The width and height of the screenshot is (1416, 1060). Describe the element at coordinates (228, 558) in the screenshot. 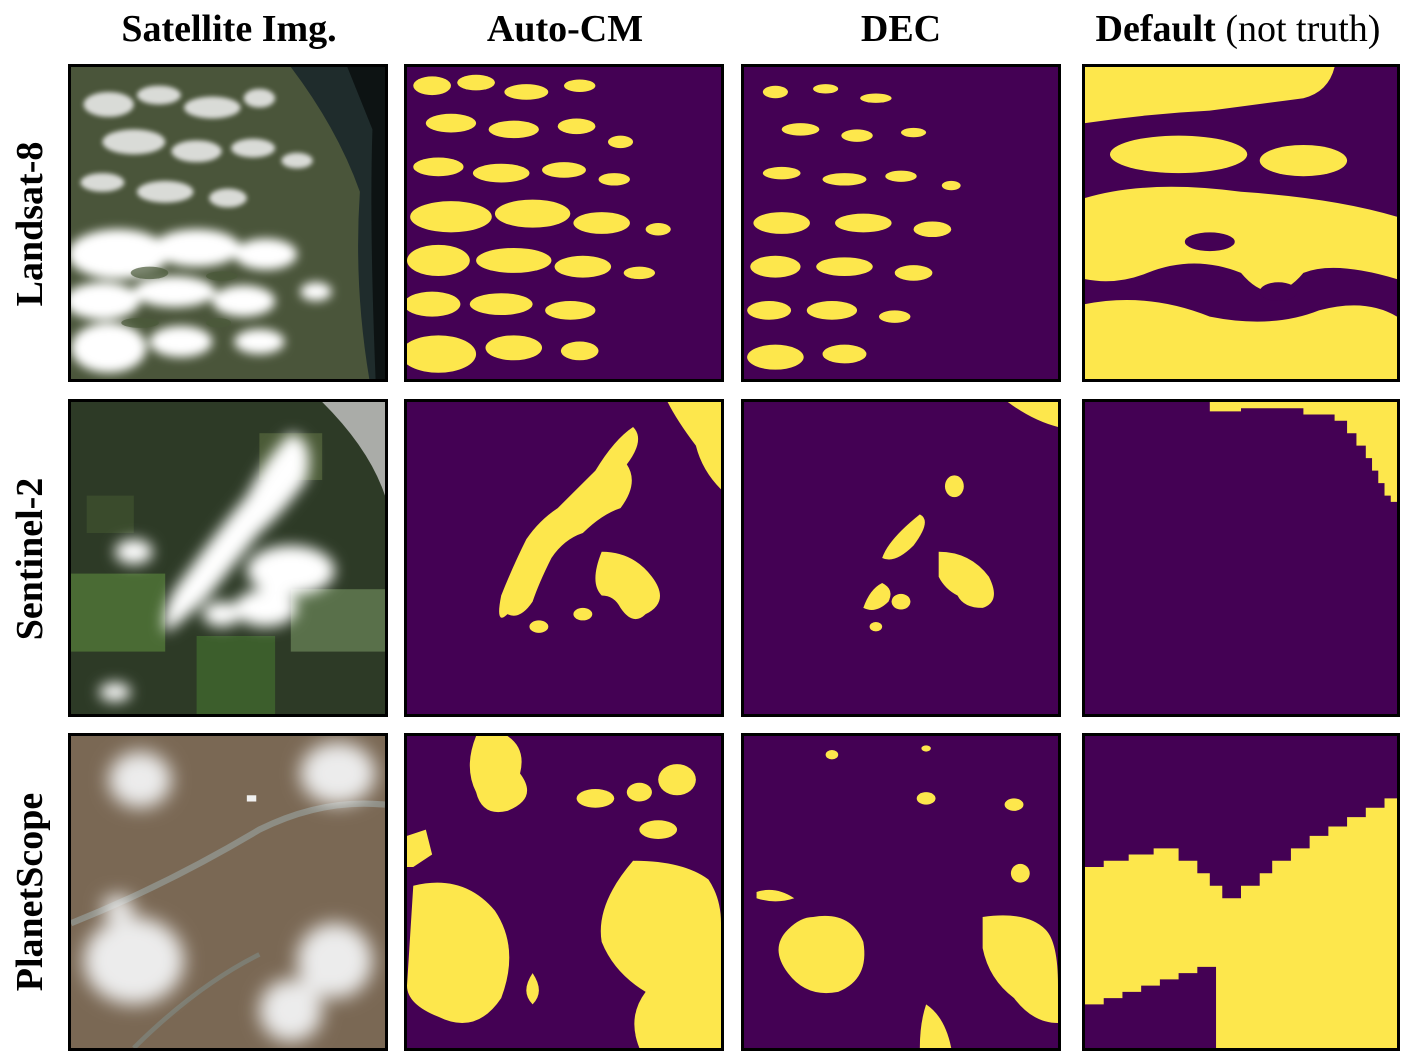

I see `sentinel-satellite-image` at that location.